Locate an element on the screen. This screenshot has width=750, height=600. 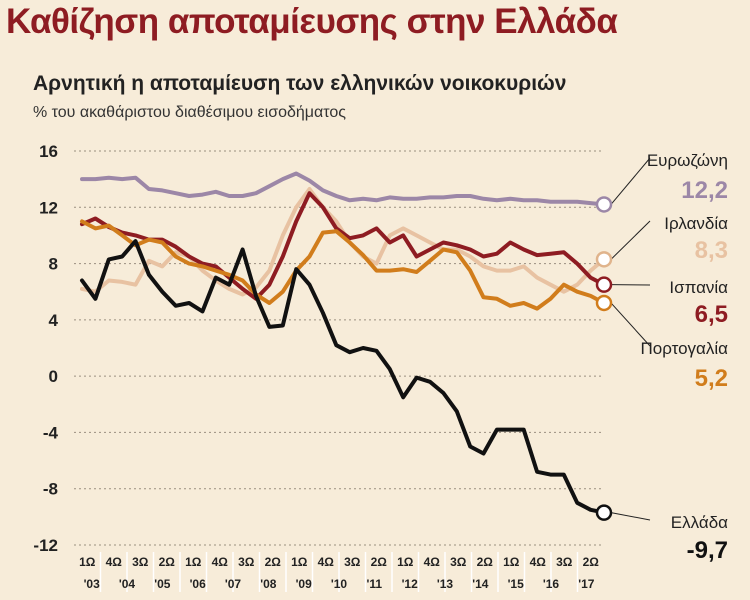
series-value-label: 12,2 is located at coordinates (704, 190).